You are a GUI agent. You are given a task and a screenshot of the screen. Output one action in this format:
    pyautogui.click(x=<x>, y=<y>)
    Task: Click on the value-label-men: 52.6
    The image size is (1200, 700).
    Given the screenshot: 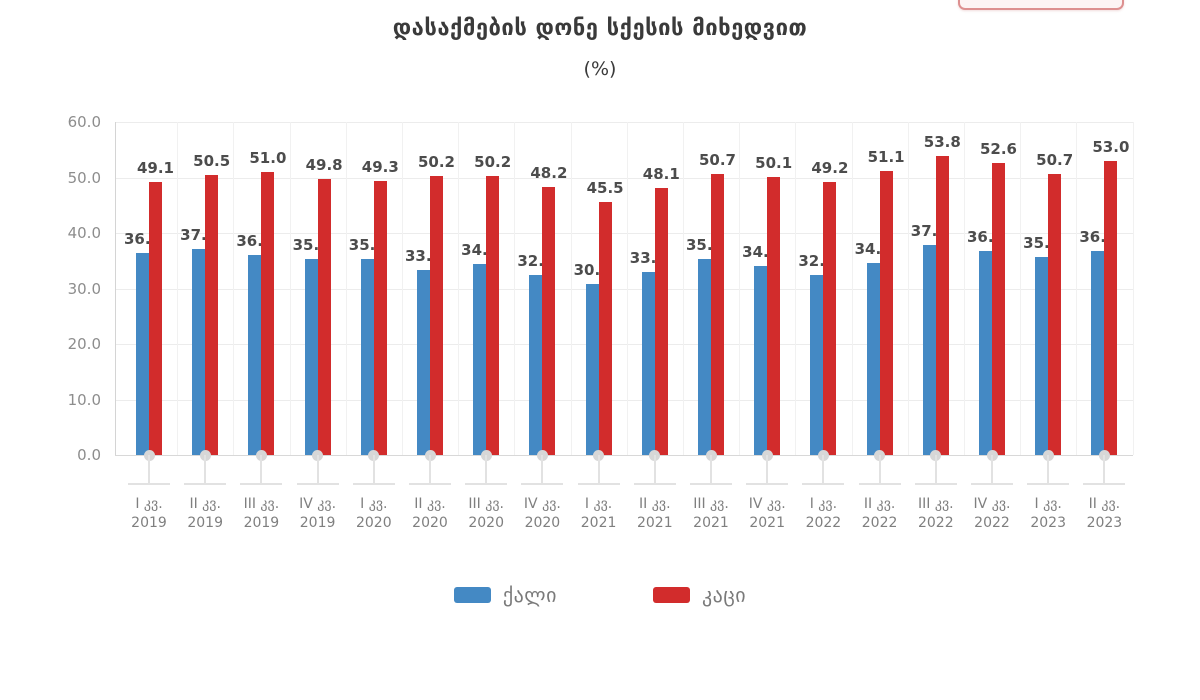 What is the action you would take?
    pyautogui.click(x=998, y=149)
    